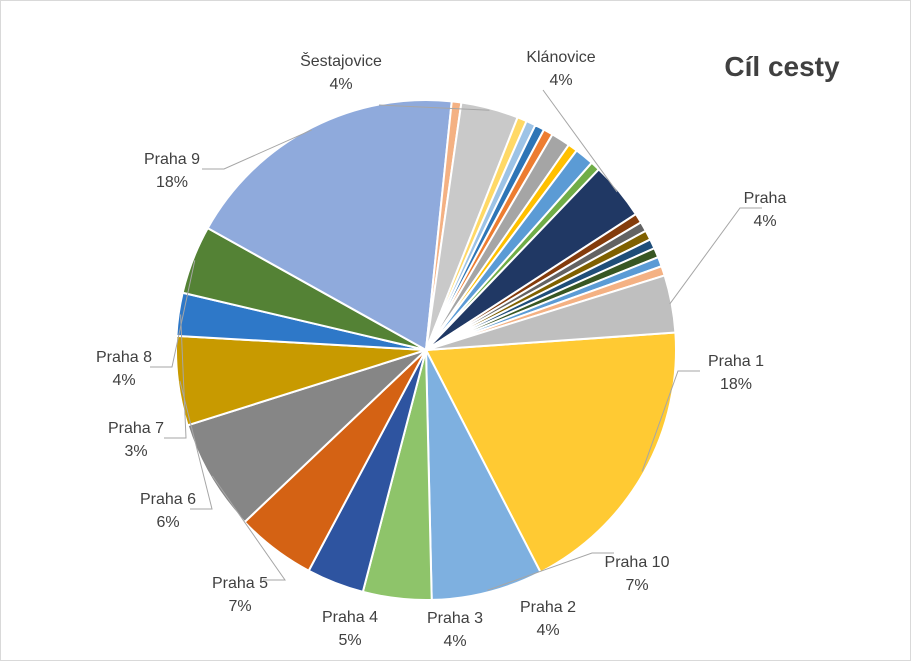  I want to click on slice-label: Praha 8, so click(124, 357).